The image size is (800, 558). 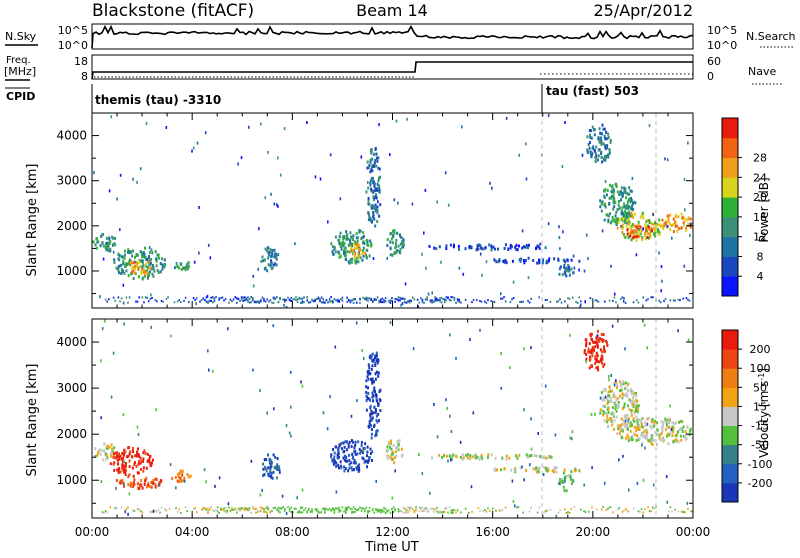 What do you see at coordinates (73, 30) in the screenshot?
I see `nsky-tick-top: 10^5` at bounding box center [73, 30].